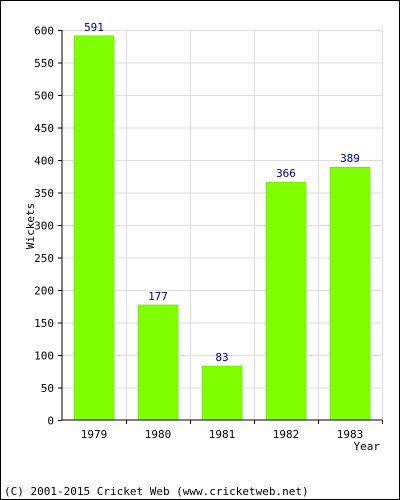 This screenshot has height=500, width=400. Describe the element at coordinates (94, 434) in the screenshot. I see `x-tick-label: 1979` at that location.